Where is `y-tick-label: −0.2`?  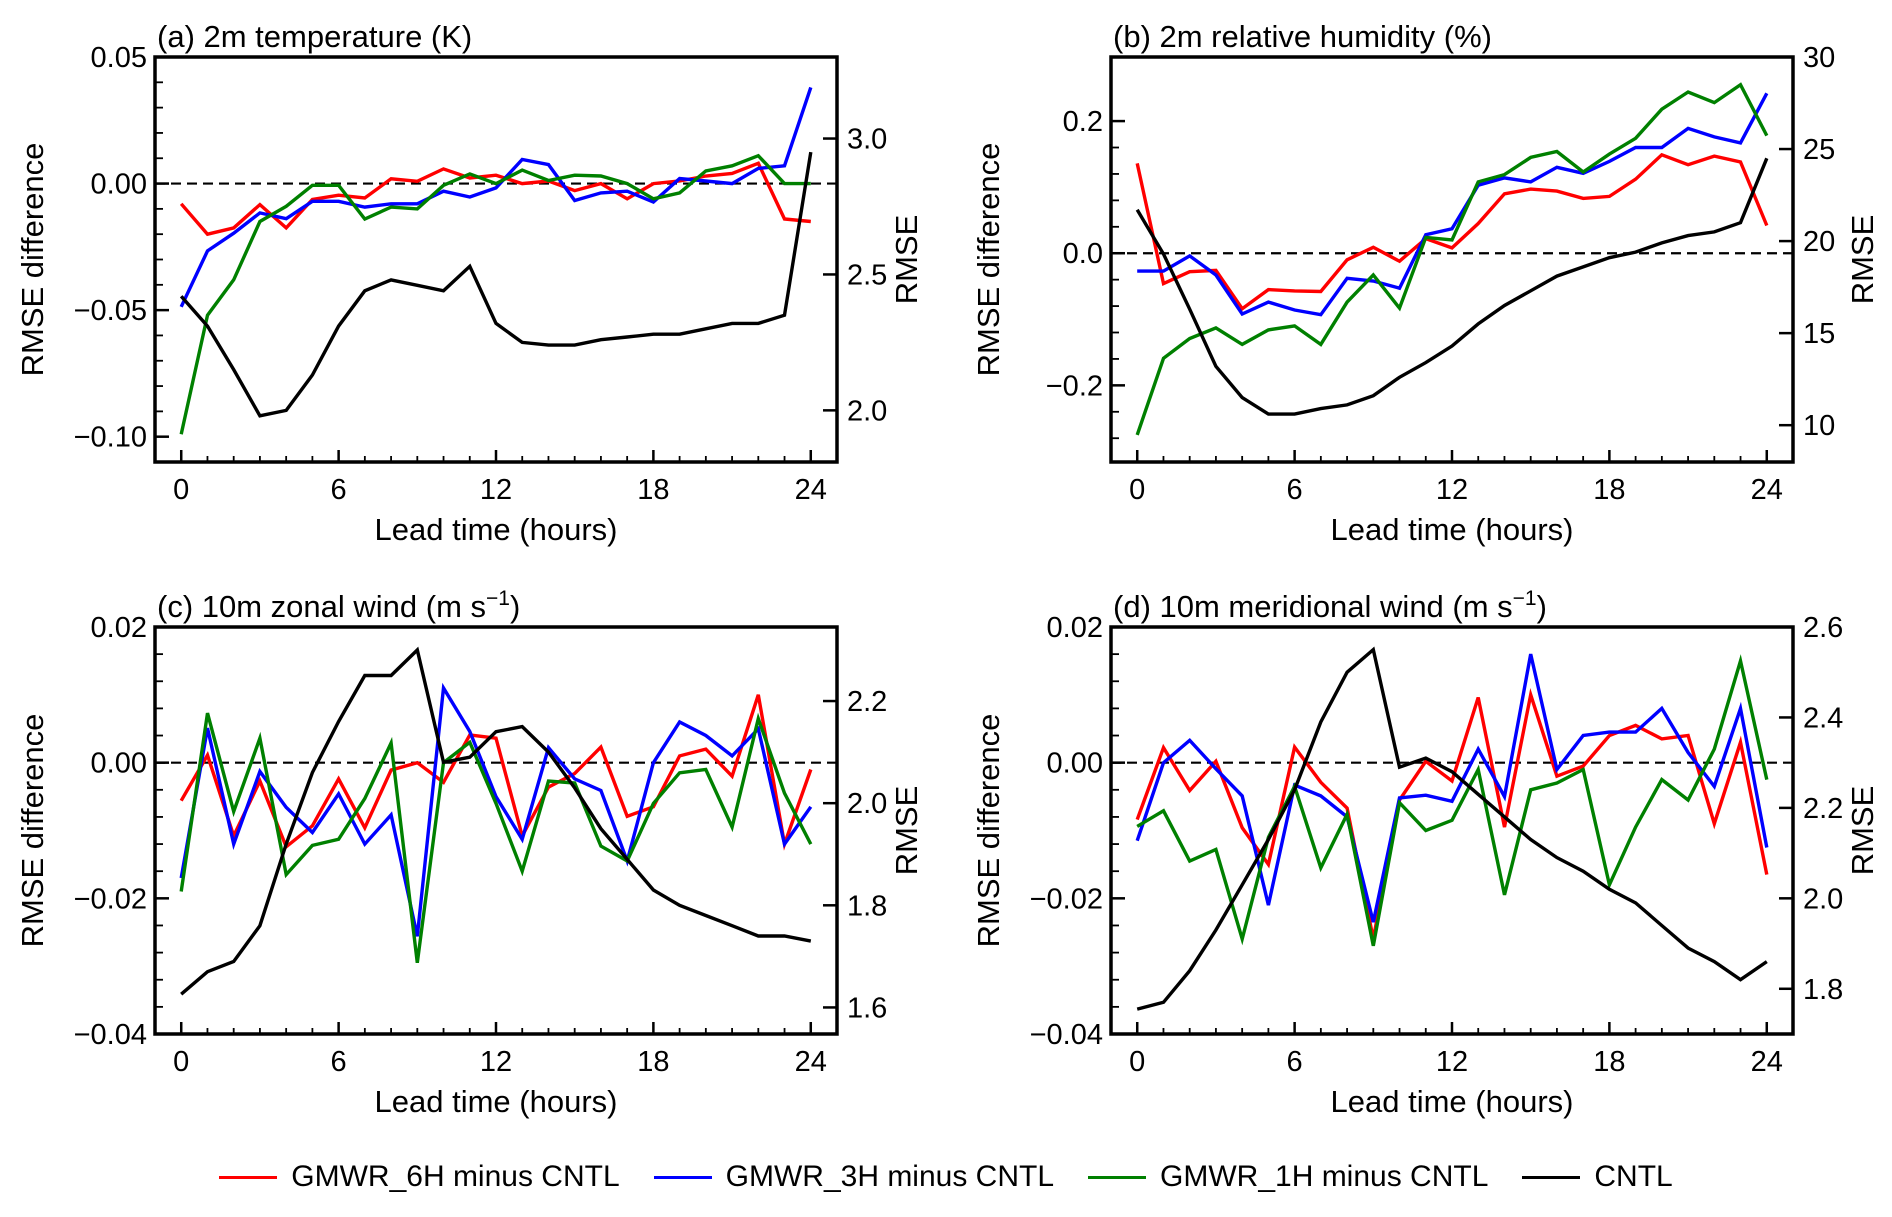
y-tick-label: −0.2 is located at coordinates (1074, 386).